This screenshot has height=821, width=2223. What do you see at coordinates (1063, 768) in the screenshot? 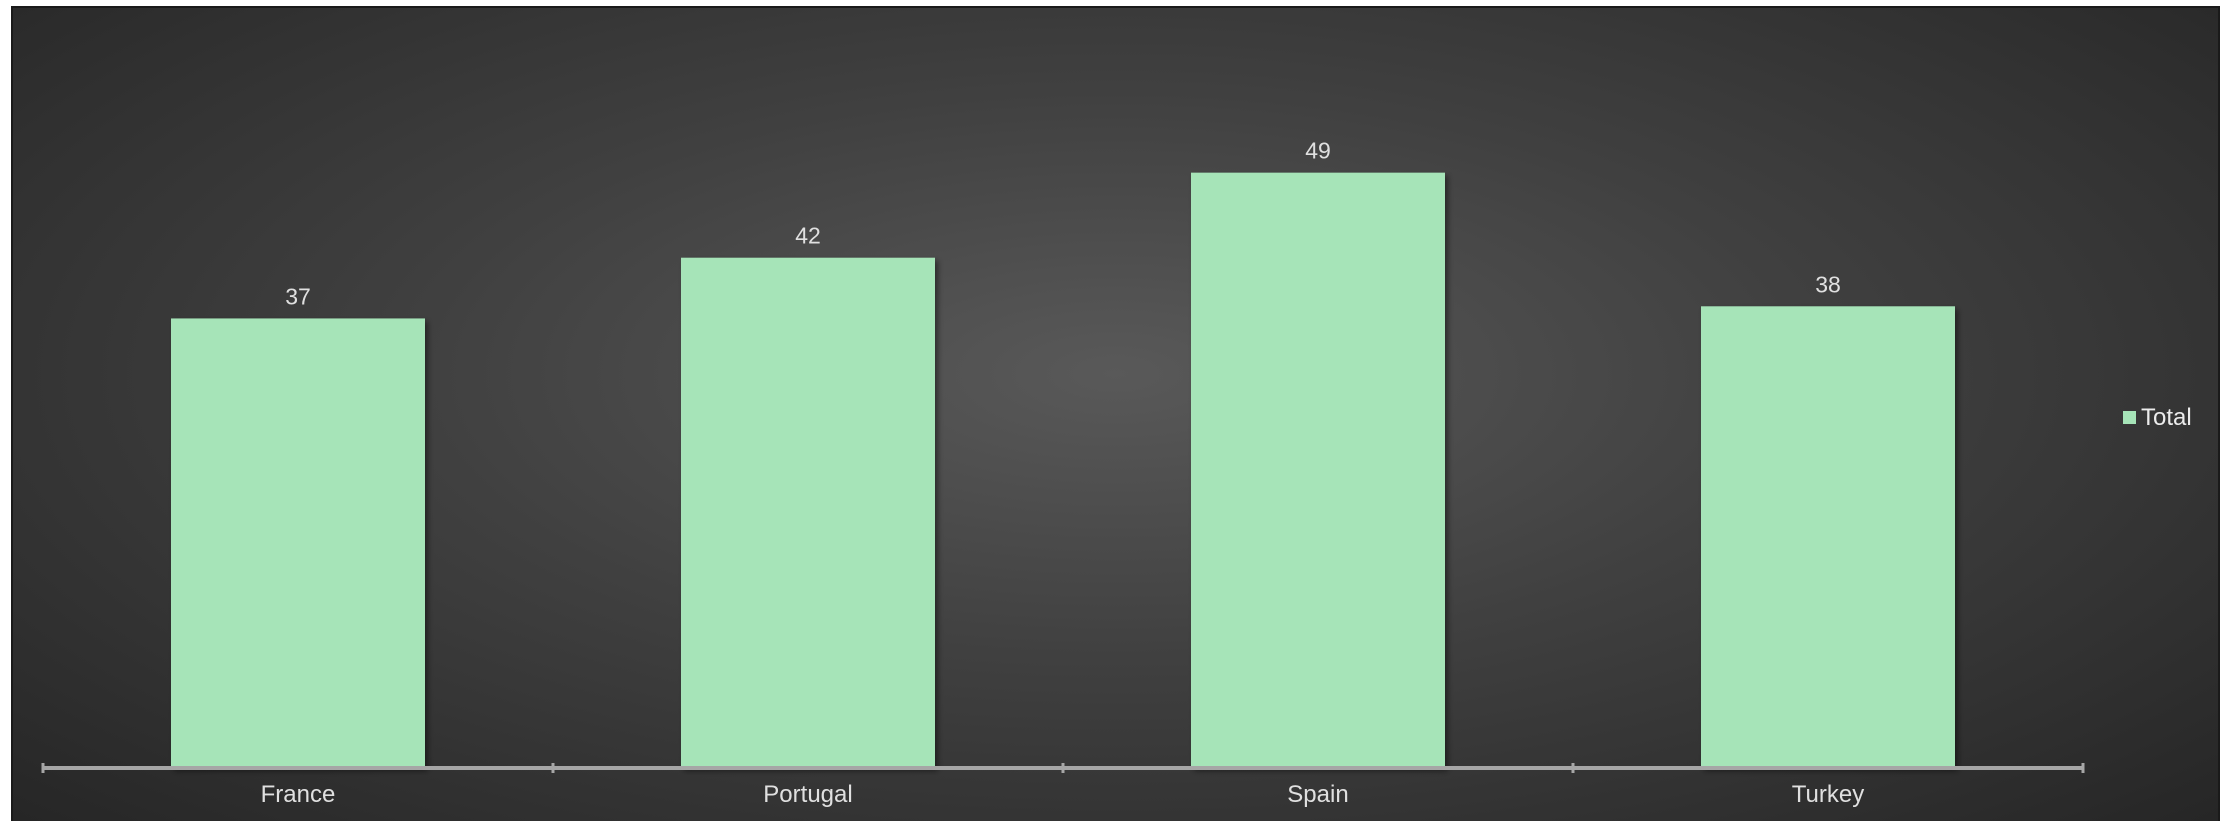
I see `x-axis` at bounding box center [1063, 768].